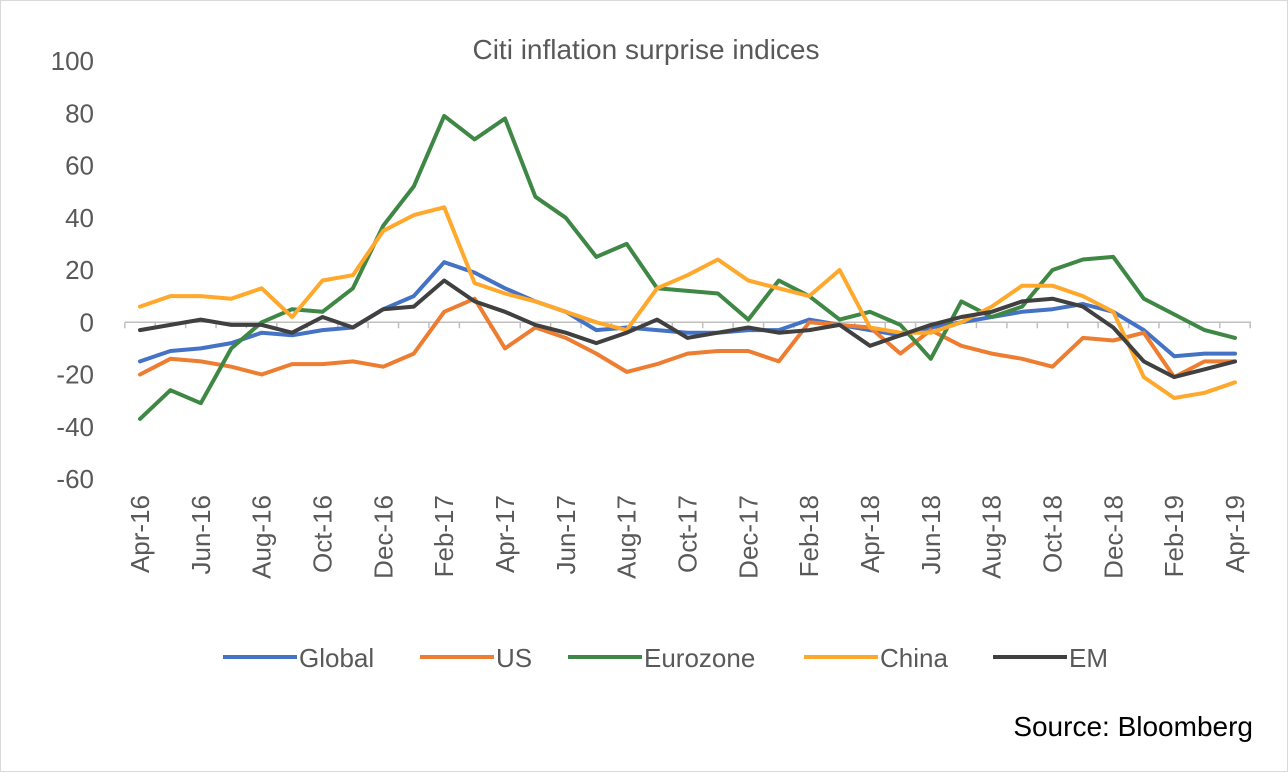 The image size is (1288, 773). What do you see at coordinates (931, 535) in the screenshot?
I see `x-tick-label: Jun-18` at bounding box center [931, 535].